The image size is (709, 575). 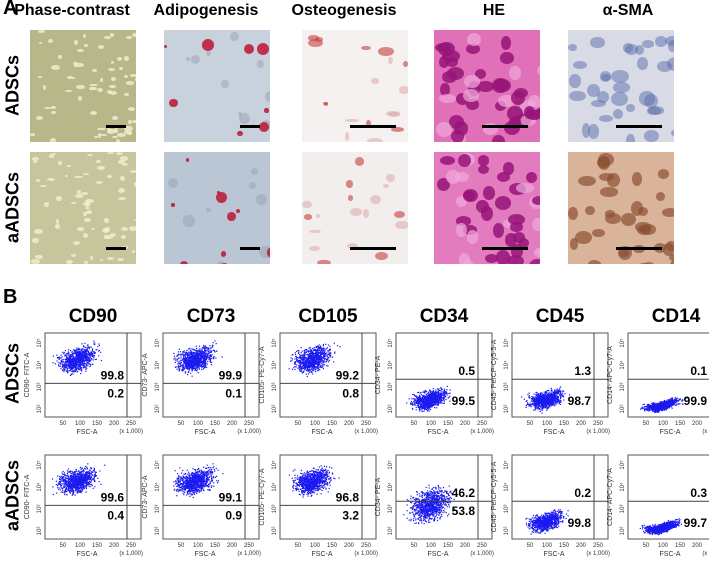 What do you see at coordinates (211, 316) in the screenshot?
I see `marker-header-cd73: CD73` at bounding box center [211, 316].